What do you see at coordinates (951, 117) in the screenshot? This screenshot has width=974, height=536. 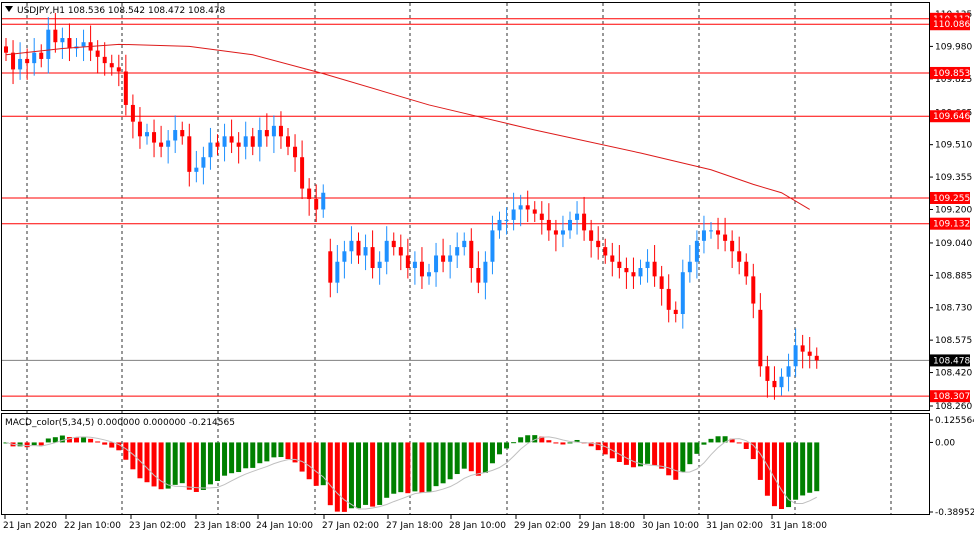 I see `level-label: 109.646` at bounding box center [951, 117].